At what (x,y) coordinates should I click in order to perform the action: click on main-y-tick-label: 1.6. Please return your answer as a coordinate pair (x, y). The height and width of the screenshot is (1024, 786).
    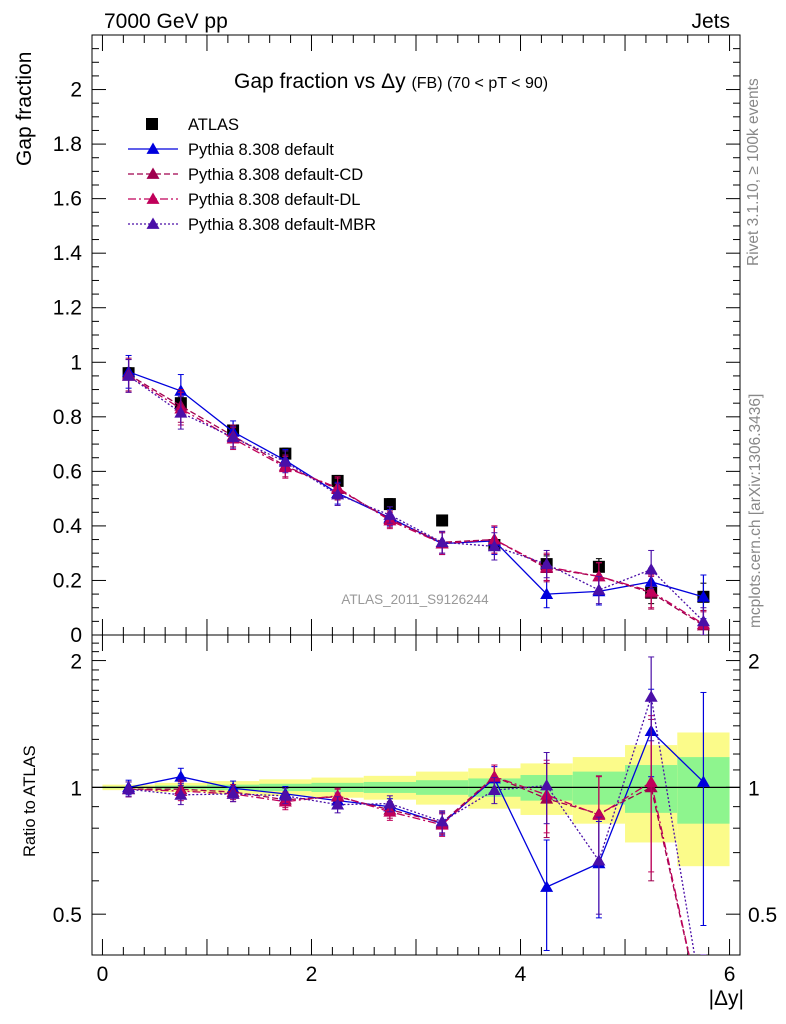
    Looking at the image, I should click on (67, 199).